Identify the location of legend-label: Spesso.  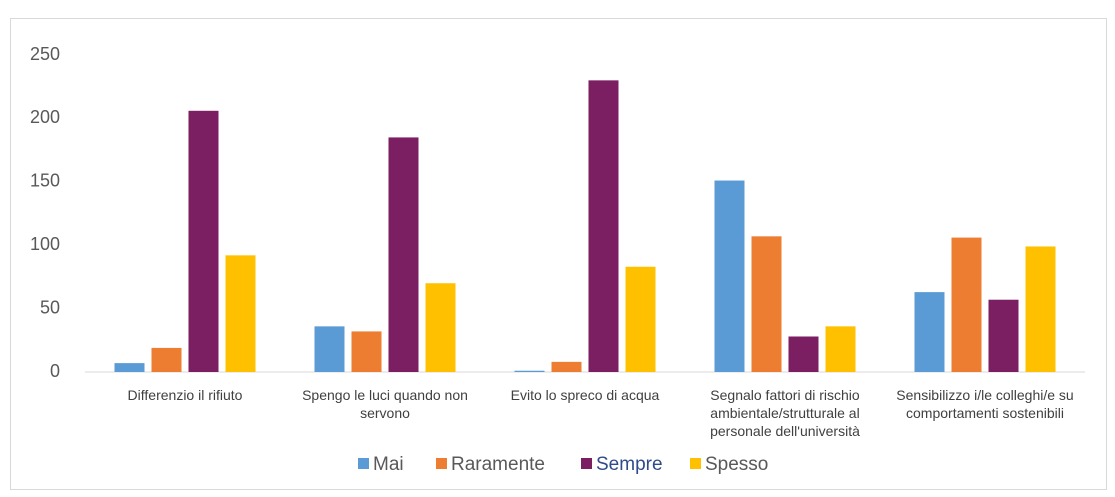
(736, 464).